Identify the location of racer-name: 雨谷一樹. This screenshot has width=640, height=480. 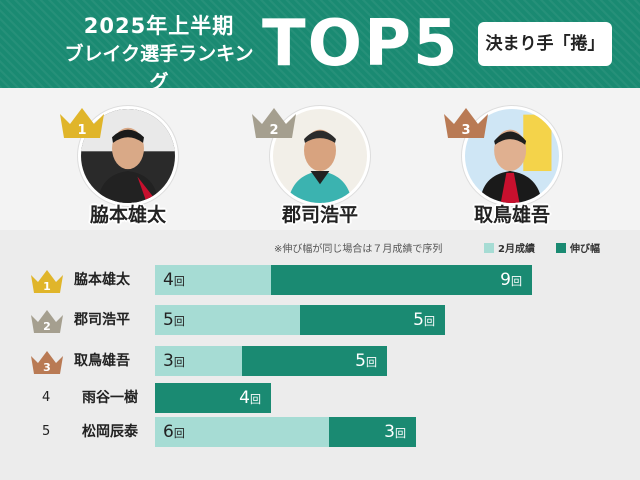
(110, 398).